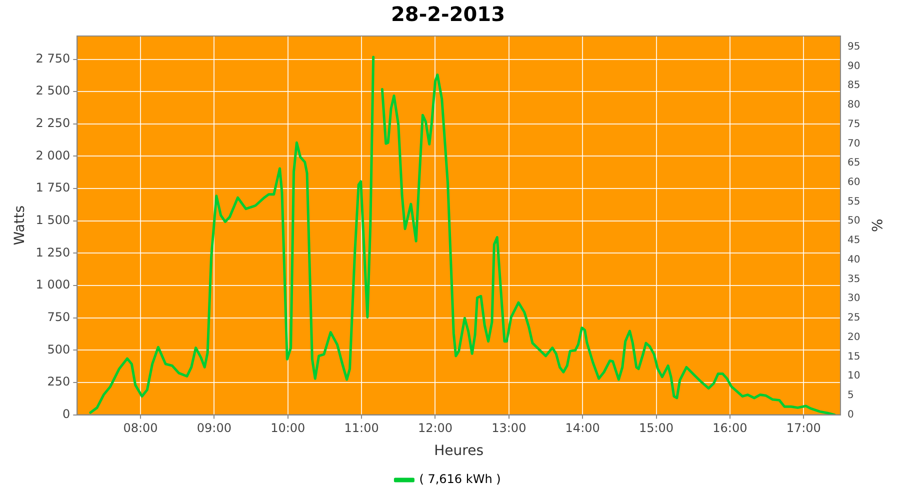 Image resolution: width=900 pixels, height=500 pixels. What do you see at coordinates (730, 428) in the screenshot?
I see `x-tick-label: 16:00` at bounding box center [730, 428].